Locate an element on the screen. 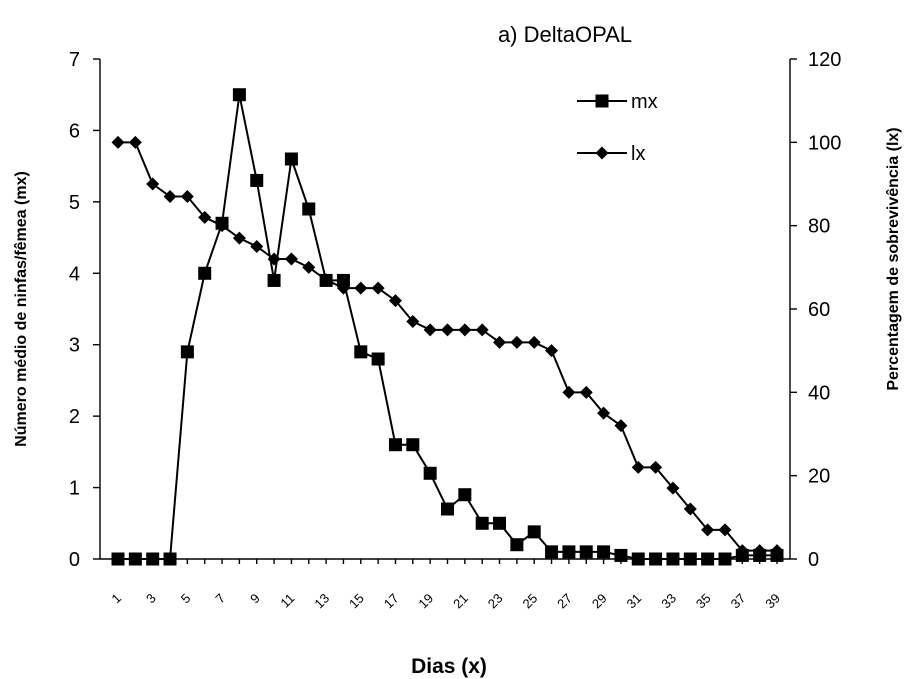  y-left-tick-label: 0 is located at coordinates (74, 560).